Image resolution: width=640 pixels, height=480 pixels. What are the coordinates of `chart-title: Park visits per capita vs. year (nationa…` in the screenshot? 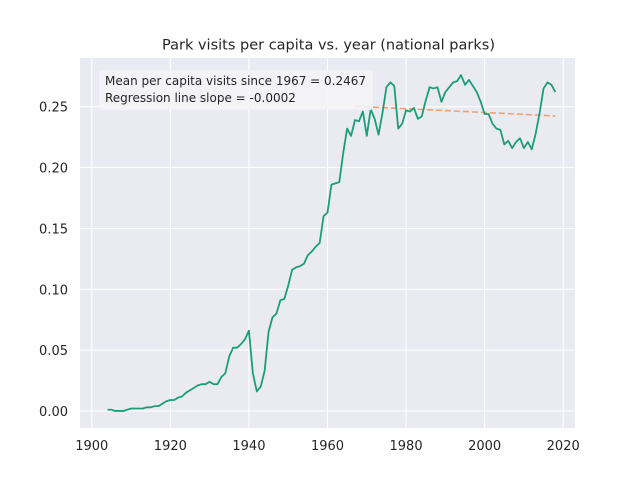 It's located at (328, 46).